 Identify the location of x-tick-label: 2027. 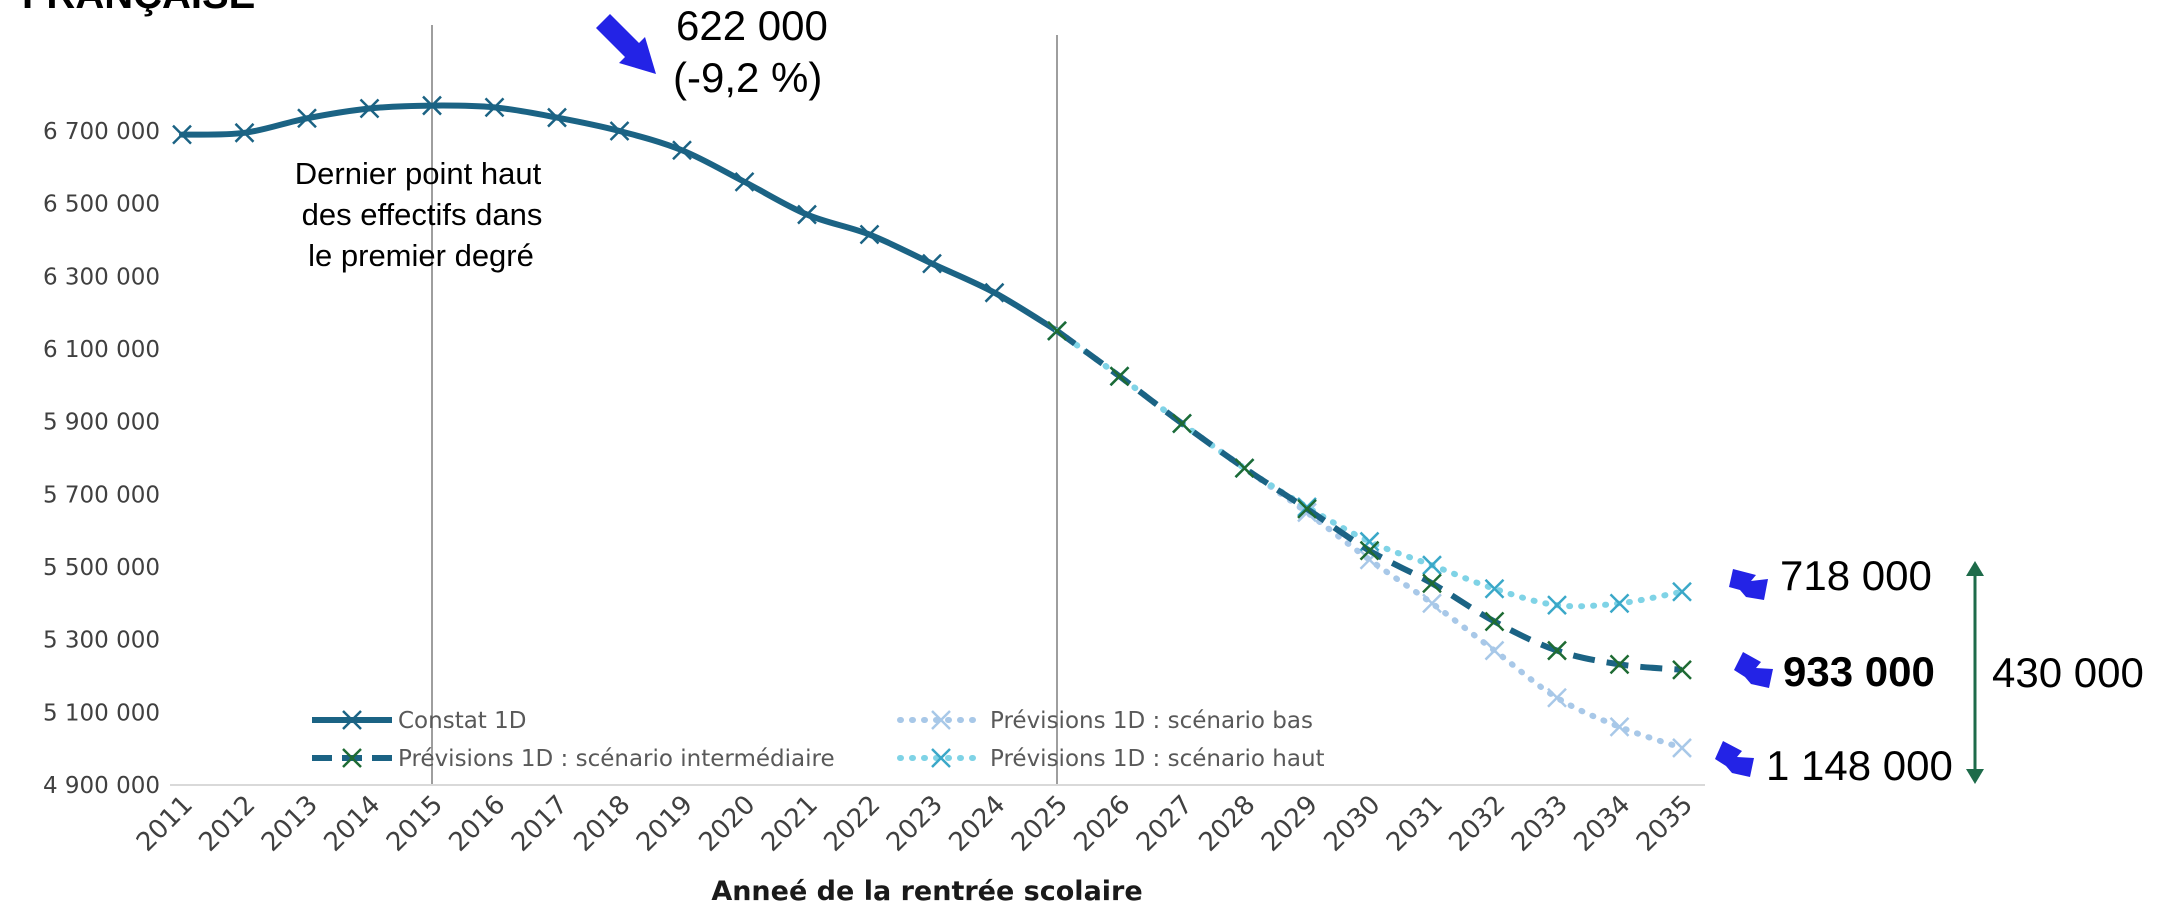
(1165, 824).